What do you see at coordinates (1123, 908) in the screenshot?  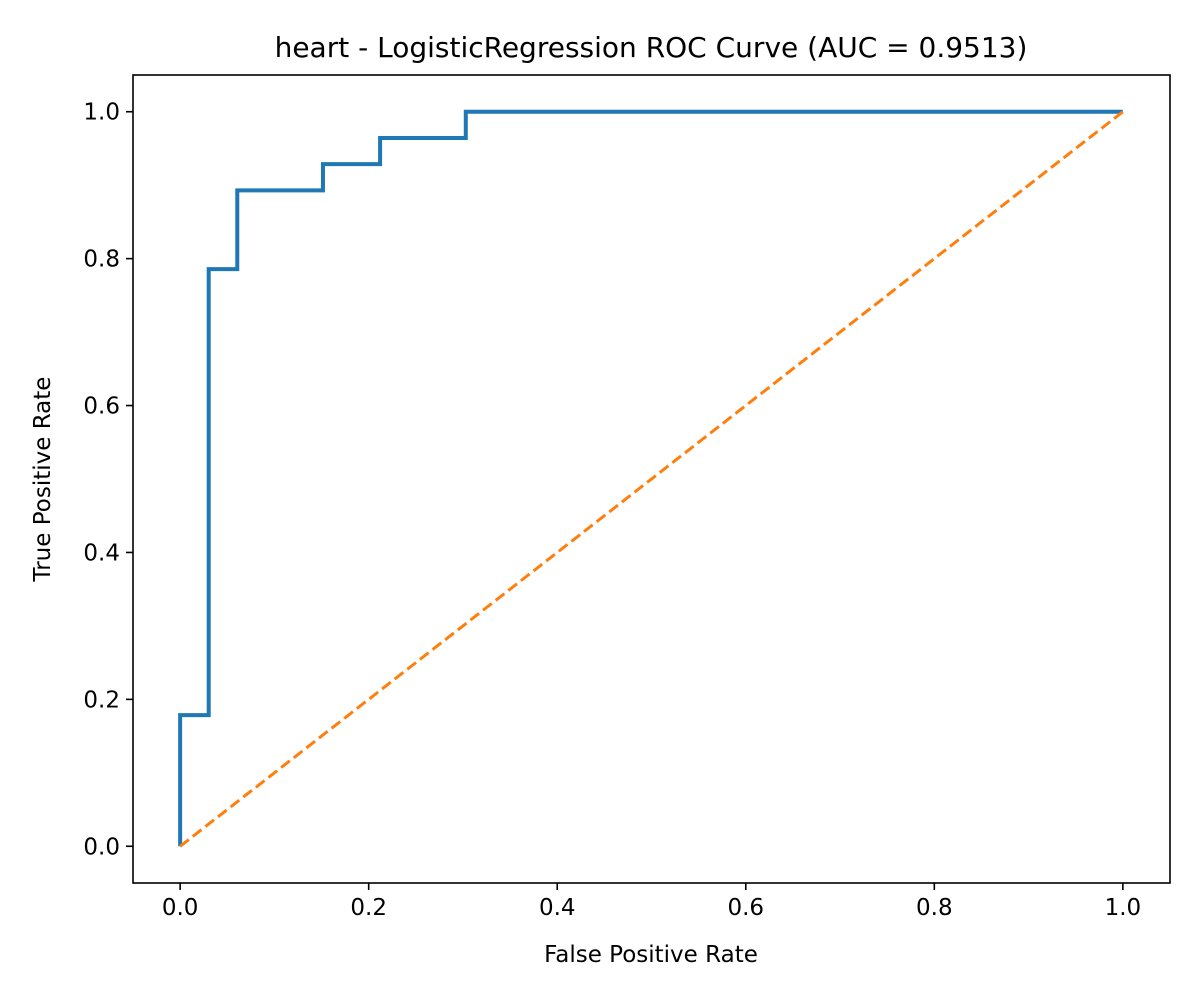 I see `x-tick-label: 1.0` at bounding box center [1123, 908].